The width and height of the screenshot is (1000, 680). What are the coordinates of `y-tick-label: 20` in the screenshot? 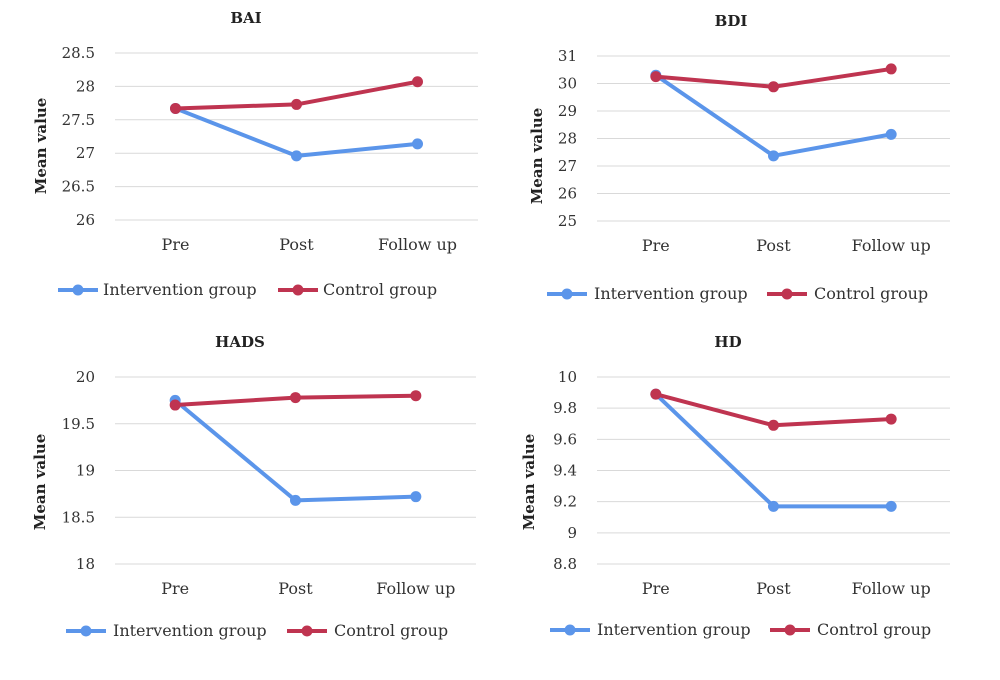 It's located at (85, 377).